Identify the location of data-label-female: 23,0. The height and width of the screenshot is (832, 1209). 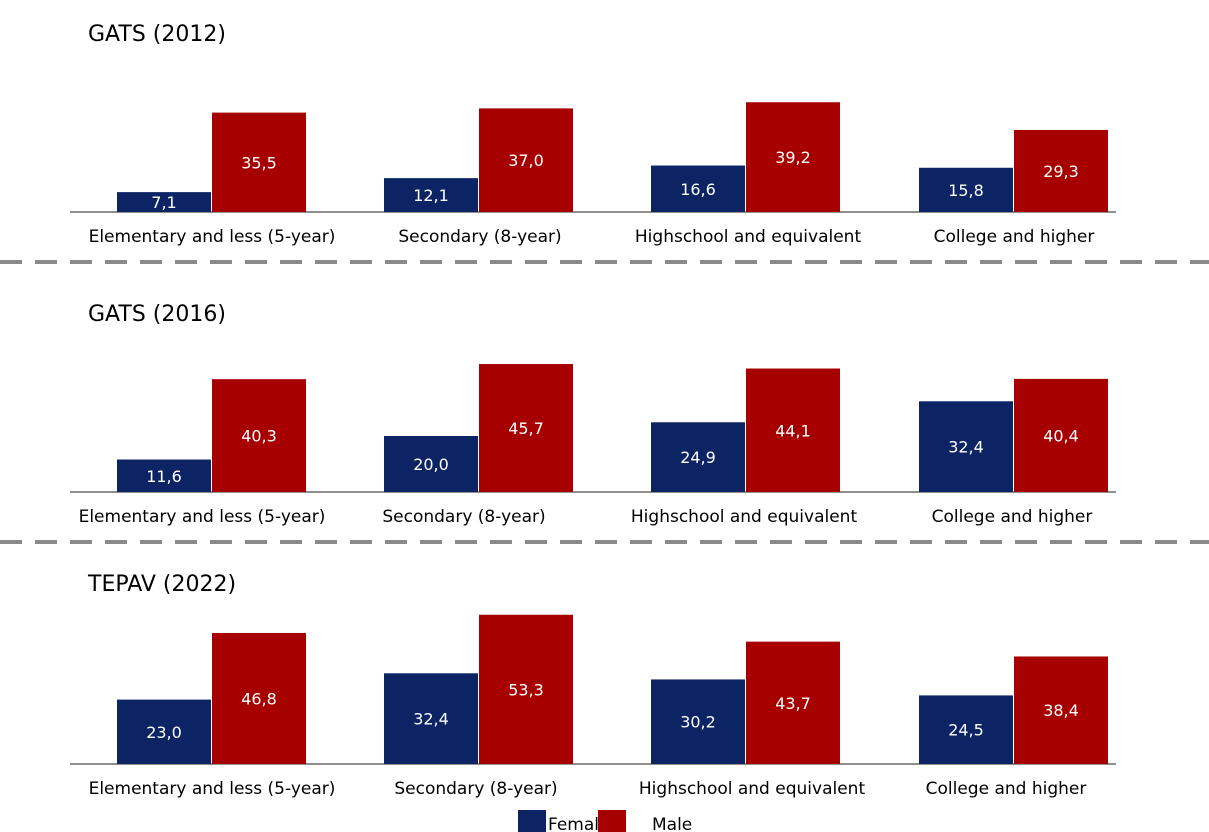
(164, 732).